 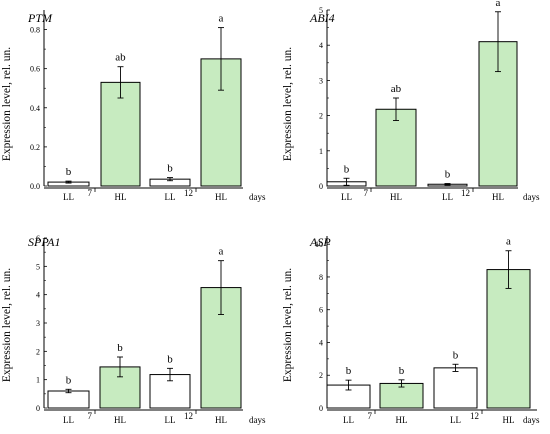 What do you see at coordinates (35, 147) in the screenshot?
I see `y-tick-label: 0.2` at bounding box center [35, 147].